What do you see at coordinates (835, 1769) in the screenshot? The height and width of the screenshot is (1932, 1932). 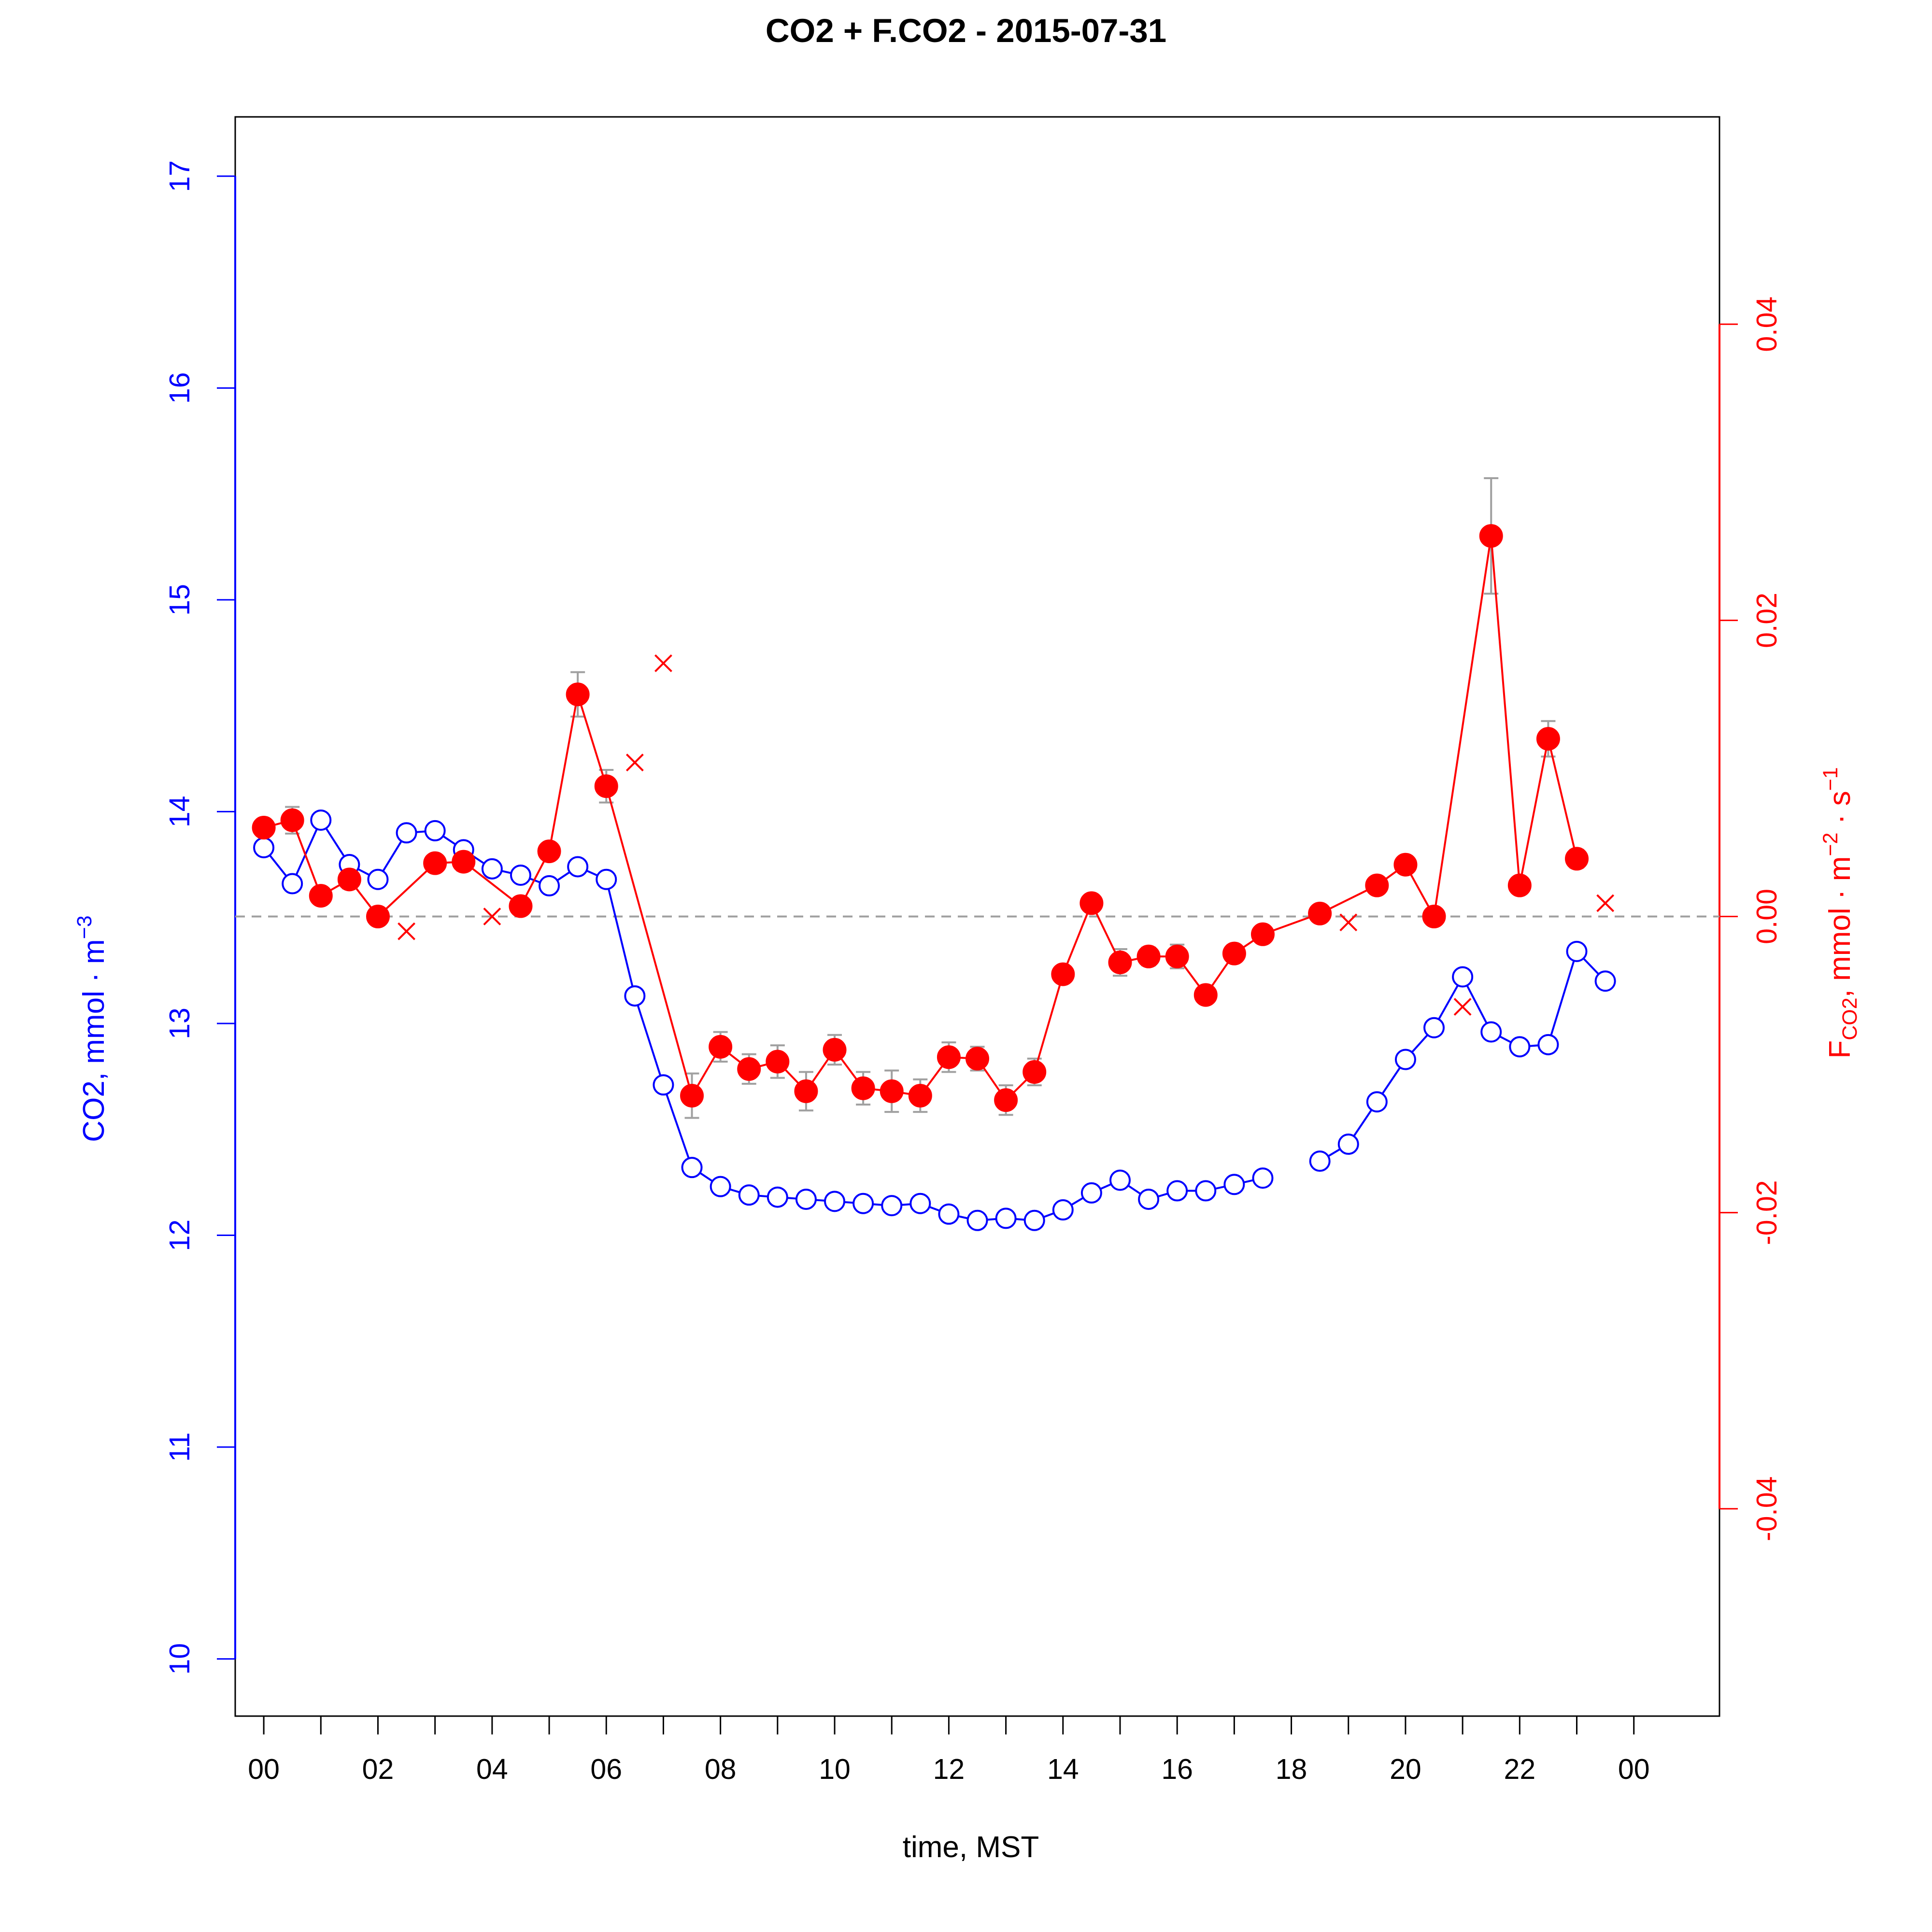 I see `x-tick-label: 10` at bounding box center [835, 1769].